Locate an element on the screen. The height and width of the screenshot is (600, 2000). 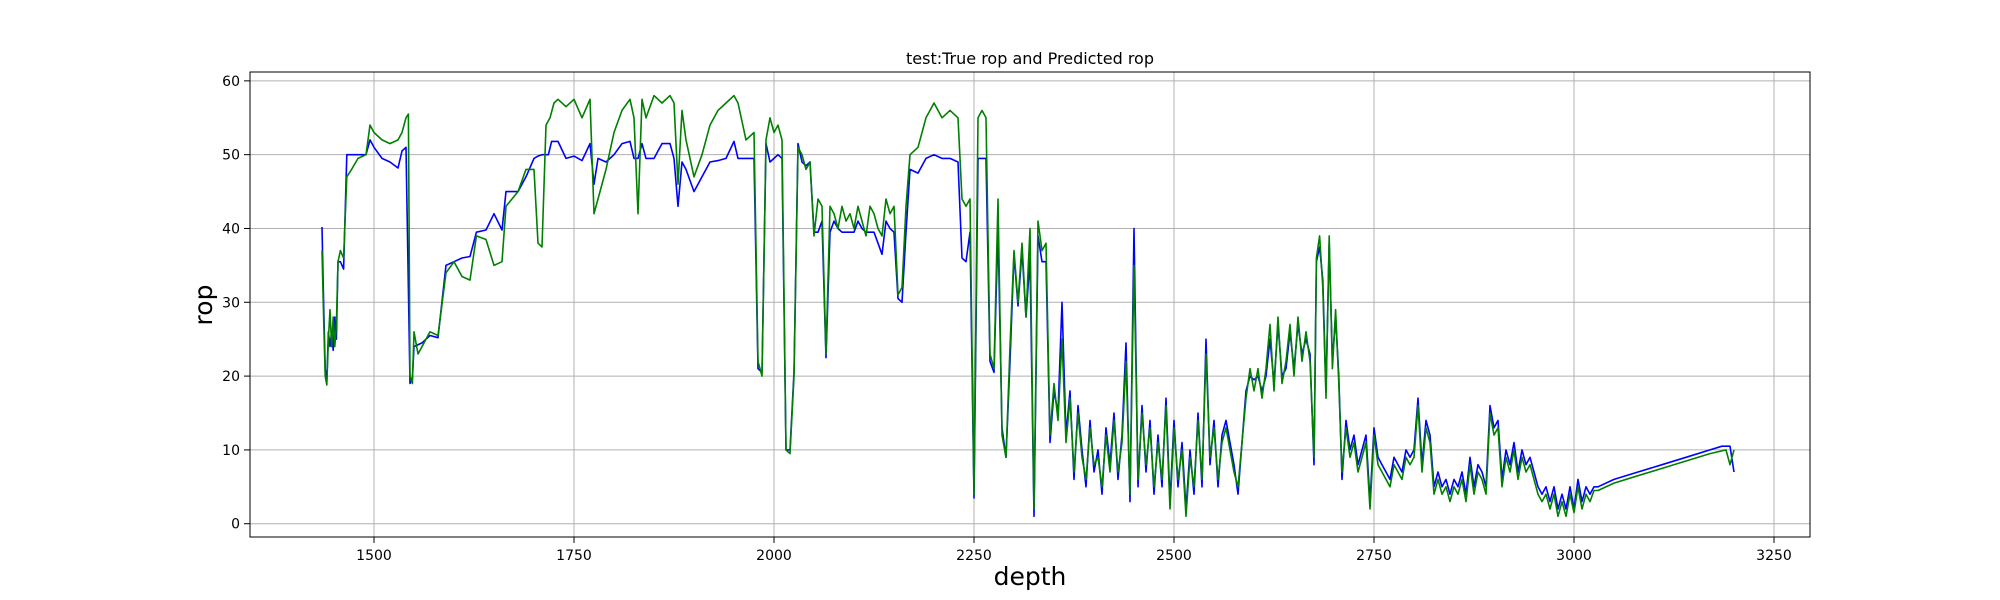
chart-title: test:True rop and Predicted rop is located at coordinates (1030, 58).